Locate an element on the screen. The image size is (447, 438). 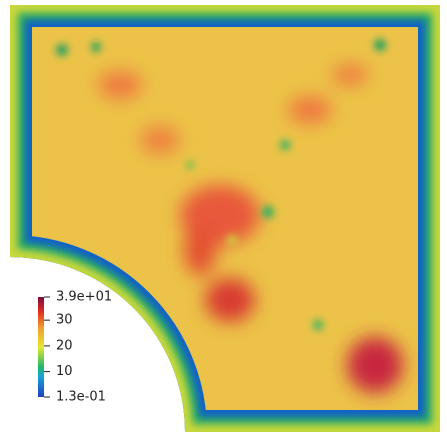
colorbar is located at coordinates (41, 347).